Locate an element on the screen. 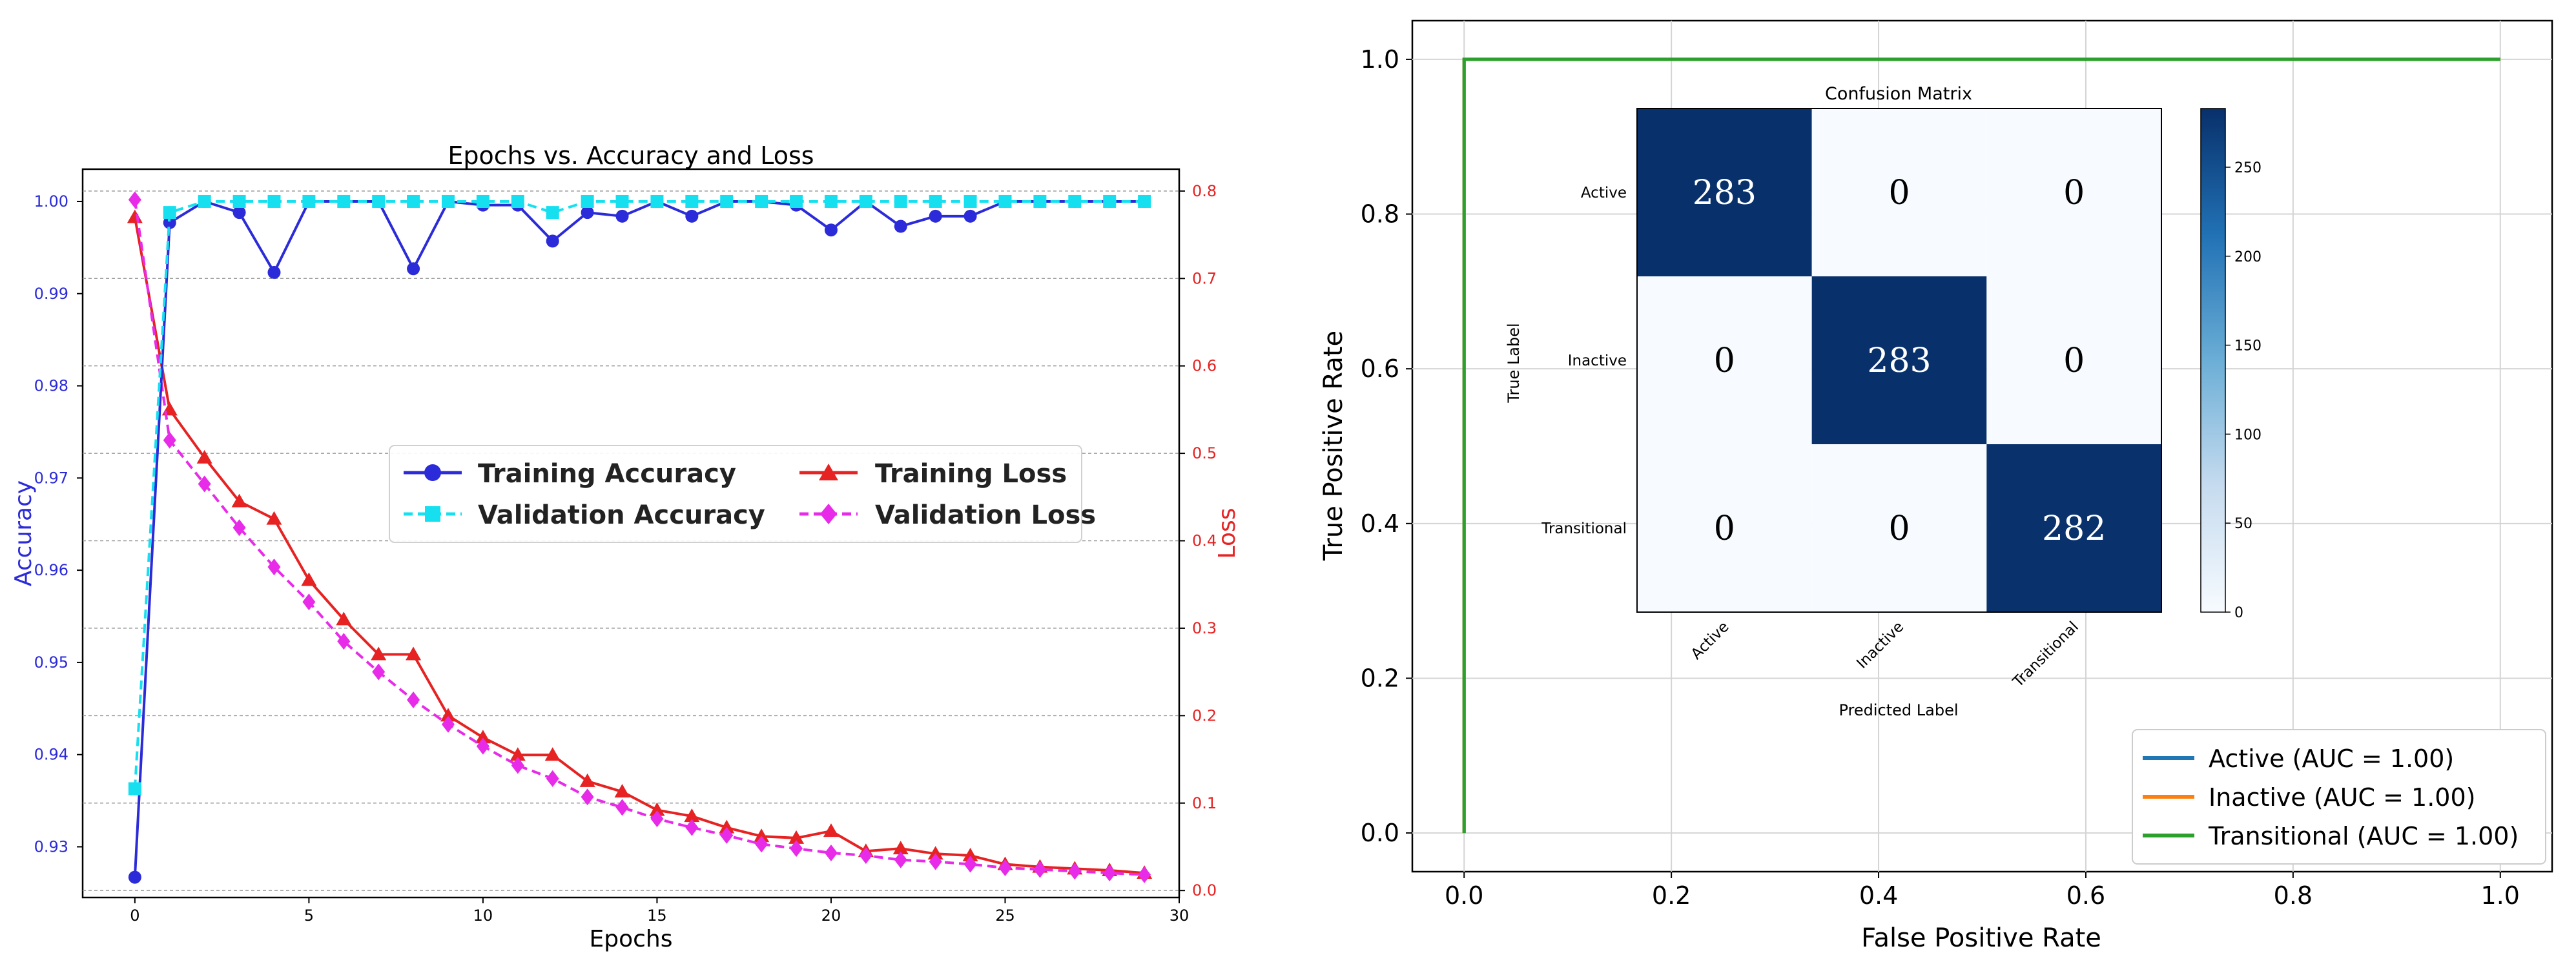  y2-tick-label: 0.1 is located at coordinates (1204, 803).